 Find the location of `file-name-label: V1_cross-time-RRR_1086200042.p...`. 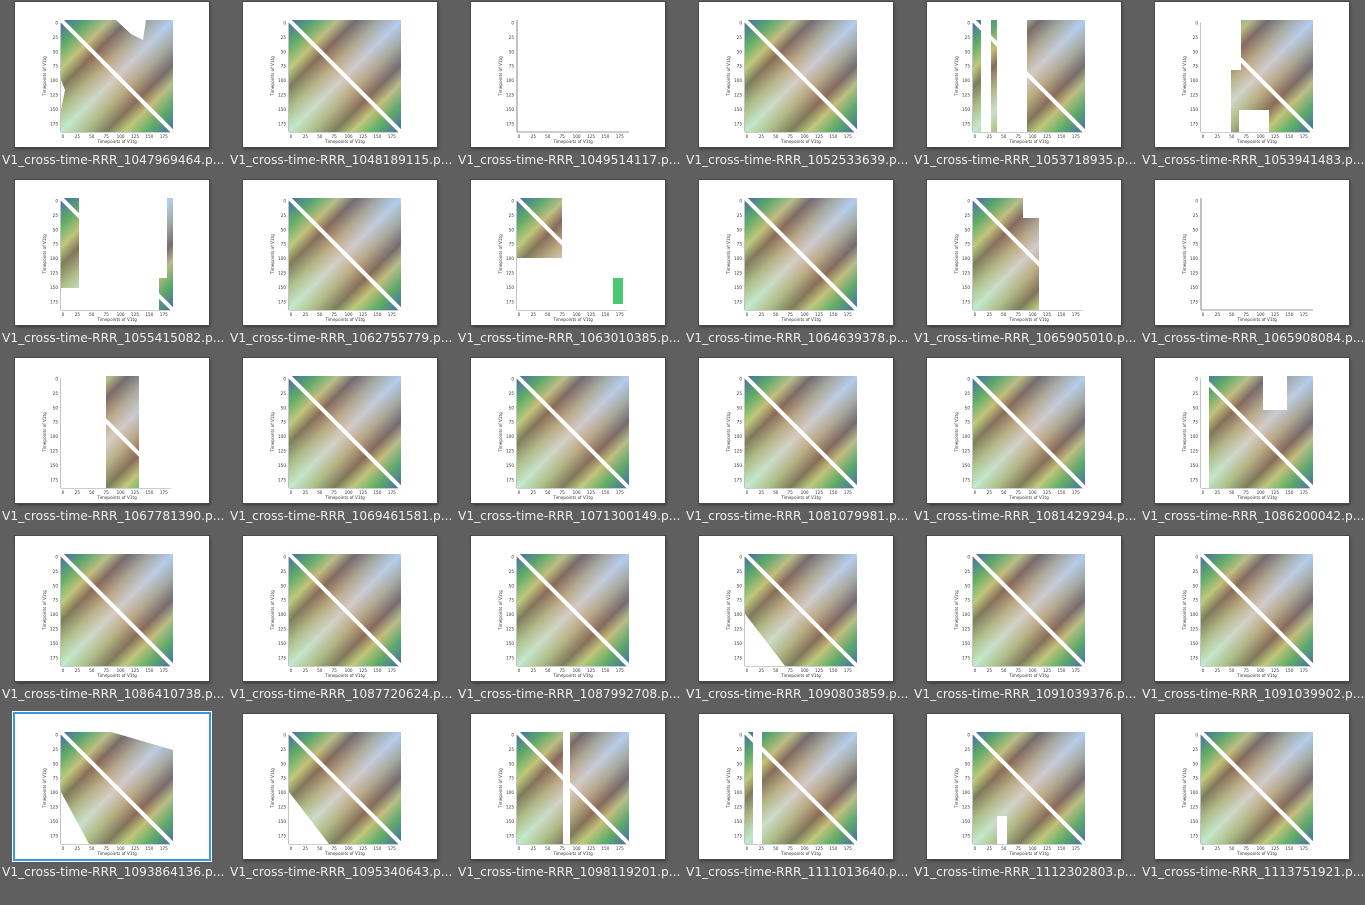

file-name-label: V1_cross-time-RRR_1086200042.p... is located at coordinates (1253, 516).